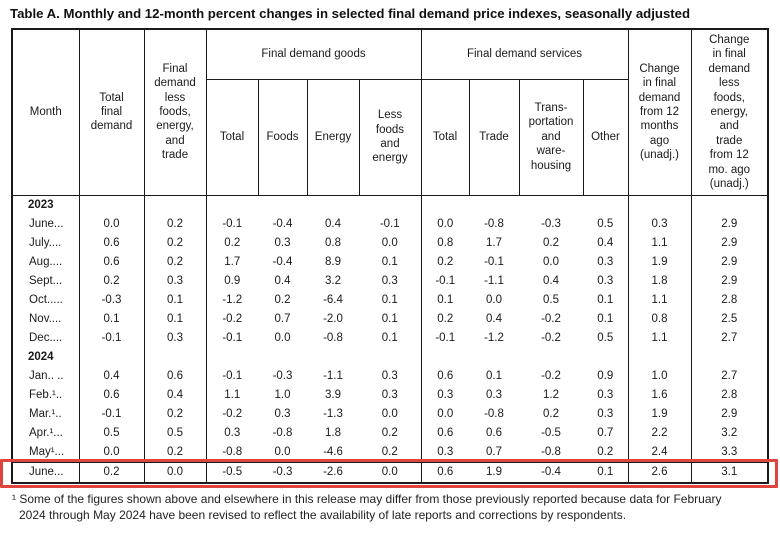 This screenshot has height=546, width=780. Describe the element at coordinates (333, 261) in the screenshot. I see `value-cell: 8.9` at that location.